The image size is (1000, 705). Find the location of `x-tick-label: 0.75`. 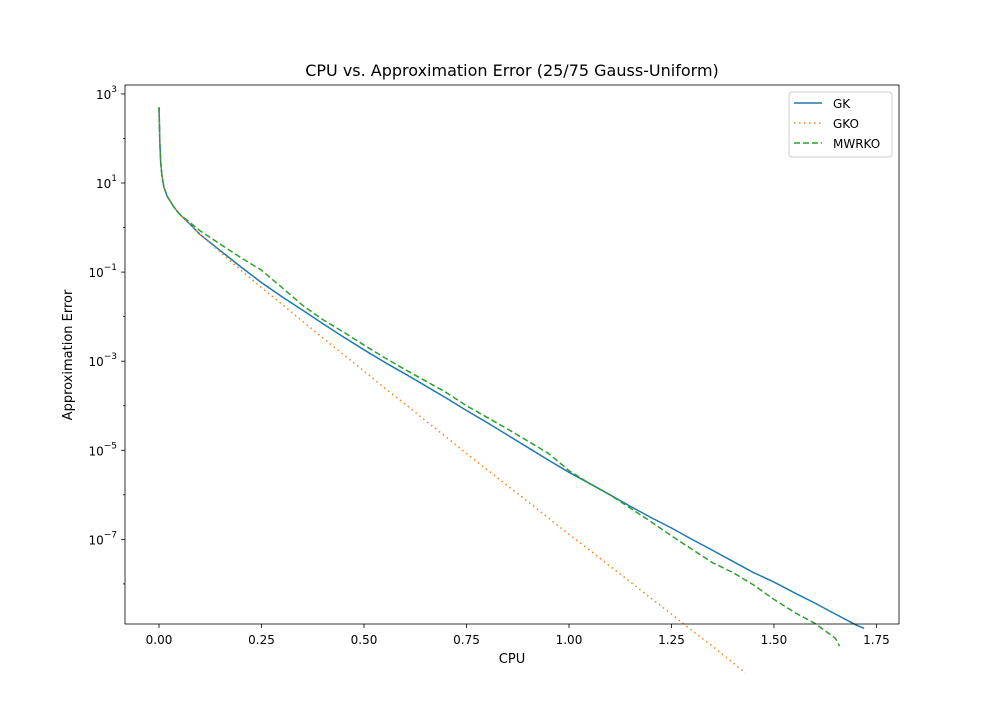

x-tick-label: 0.75 is located at coordinates (466, 640).